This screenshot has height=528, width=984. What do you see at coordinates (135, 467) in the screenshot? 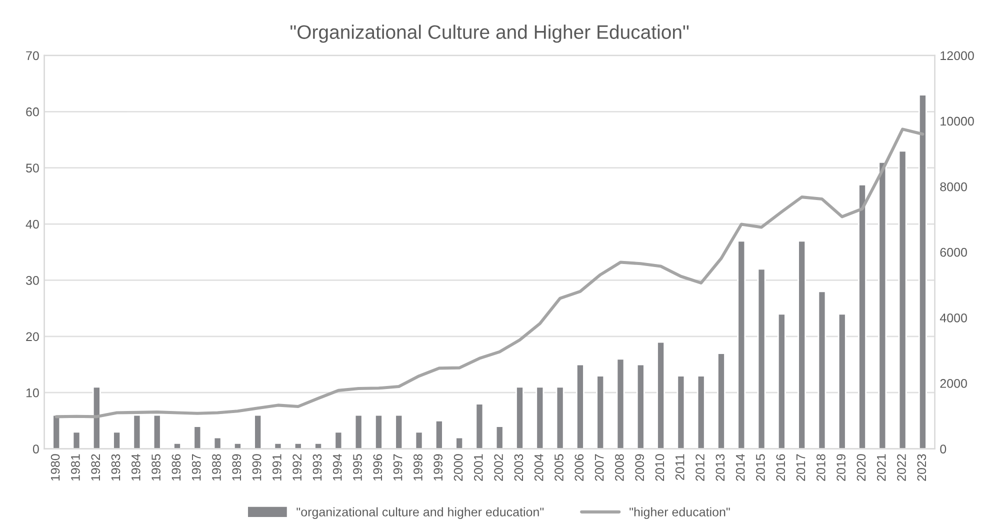
I see `x-tick-label: 1984` at bounding box center [135, 467].